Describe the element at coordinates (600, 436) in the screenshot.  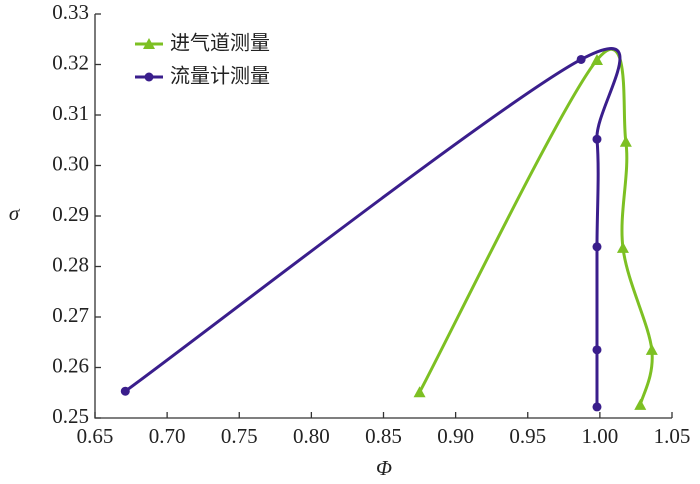
I see `x-tick-label: 1.00` at that location.